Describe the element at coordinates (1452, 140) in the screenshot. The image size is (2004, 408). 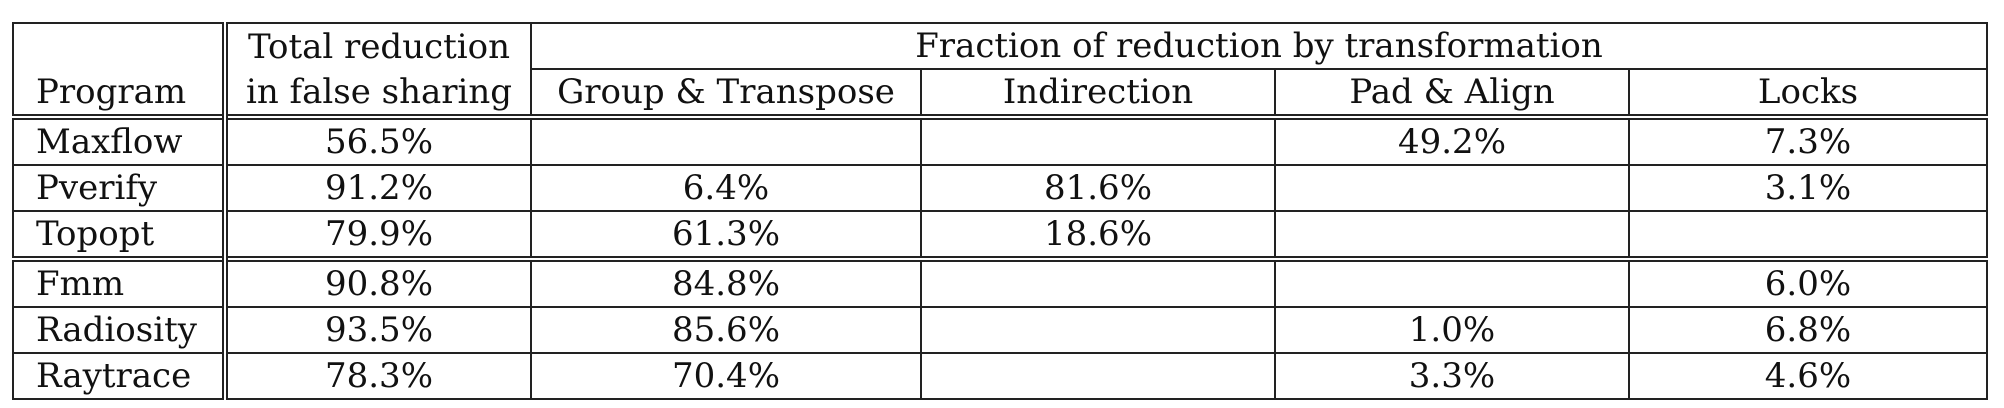
I see `pad-align-value: 49.2%` at that location.